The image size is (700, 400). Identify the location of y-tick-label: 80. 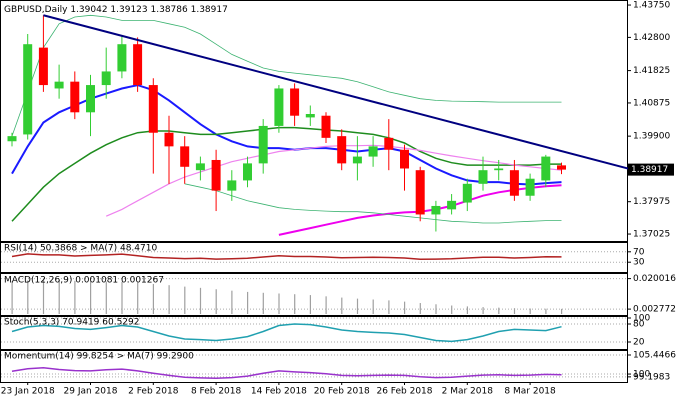
(639, 325).